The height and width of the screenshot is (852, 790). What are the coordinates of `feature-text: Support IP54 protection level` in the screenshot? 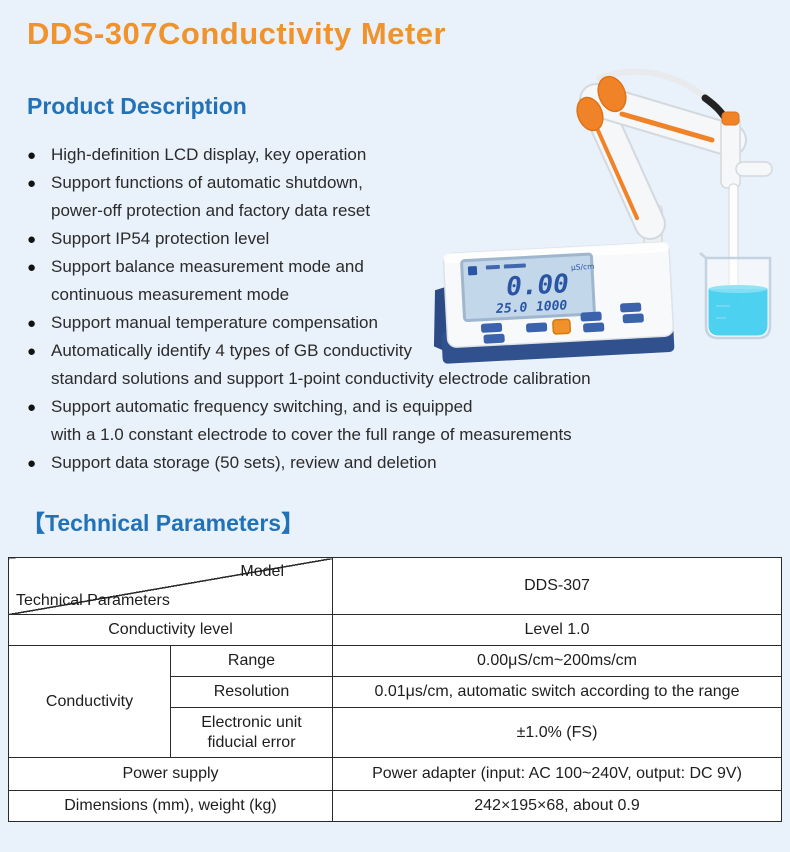 It's located at (160, 238).